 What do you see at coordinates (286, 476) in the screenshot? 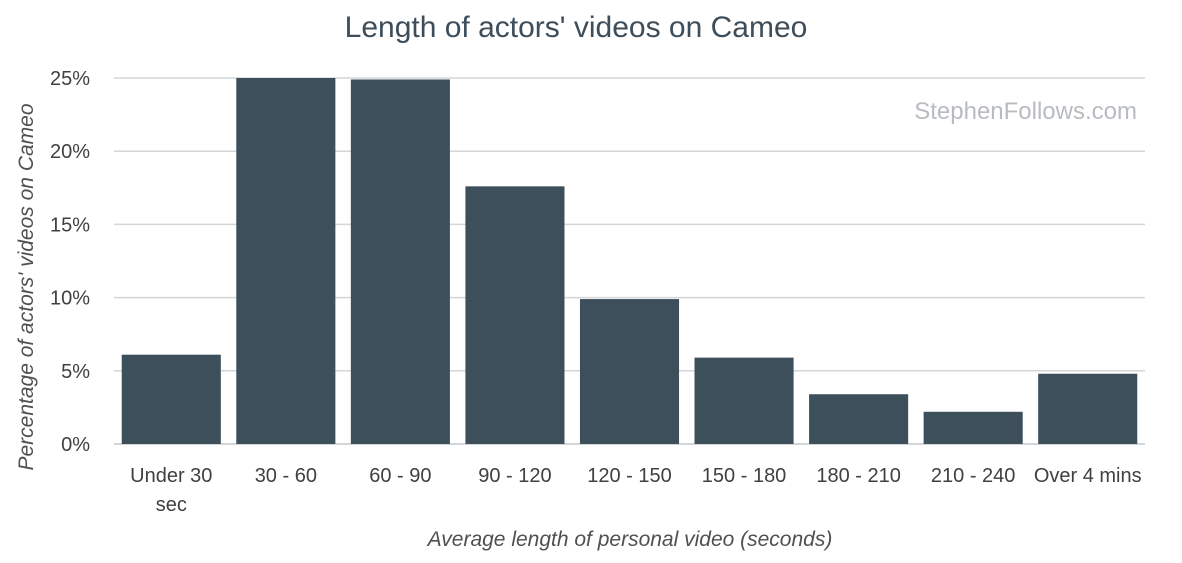
I see `x-tick-label: 30 - 60` at bounding box center [286, 476].